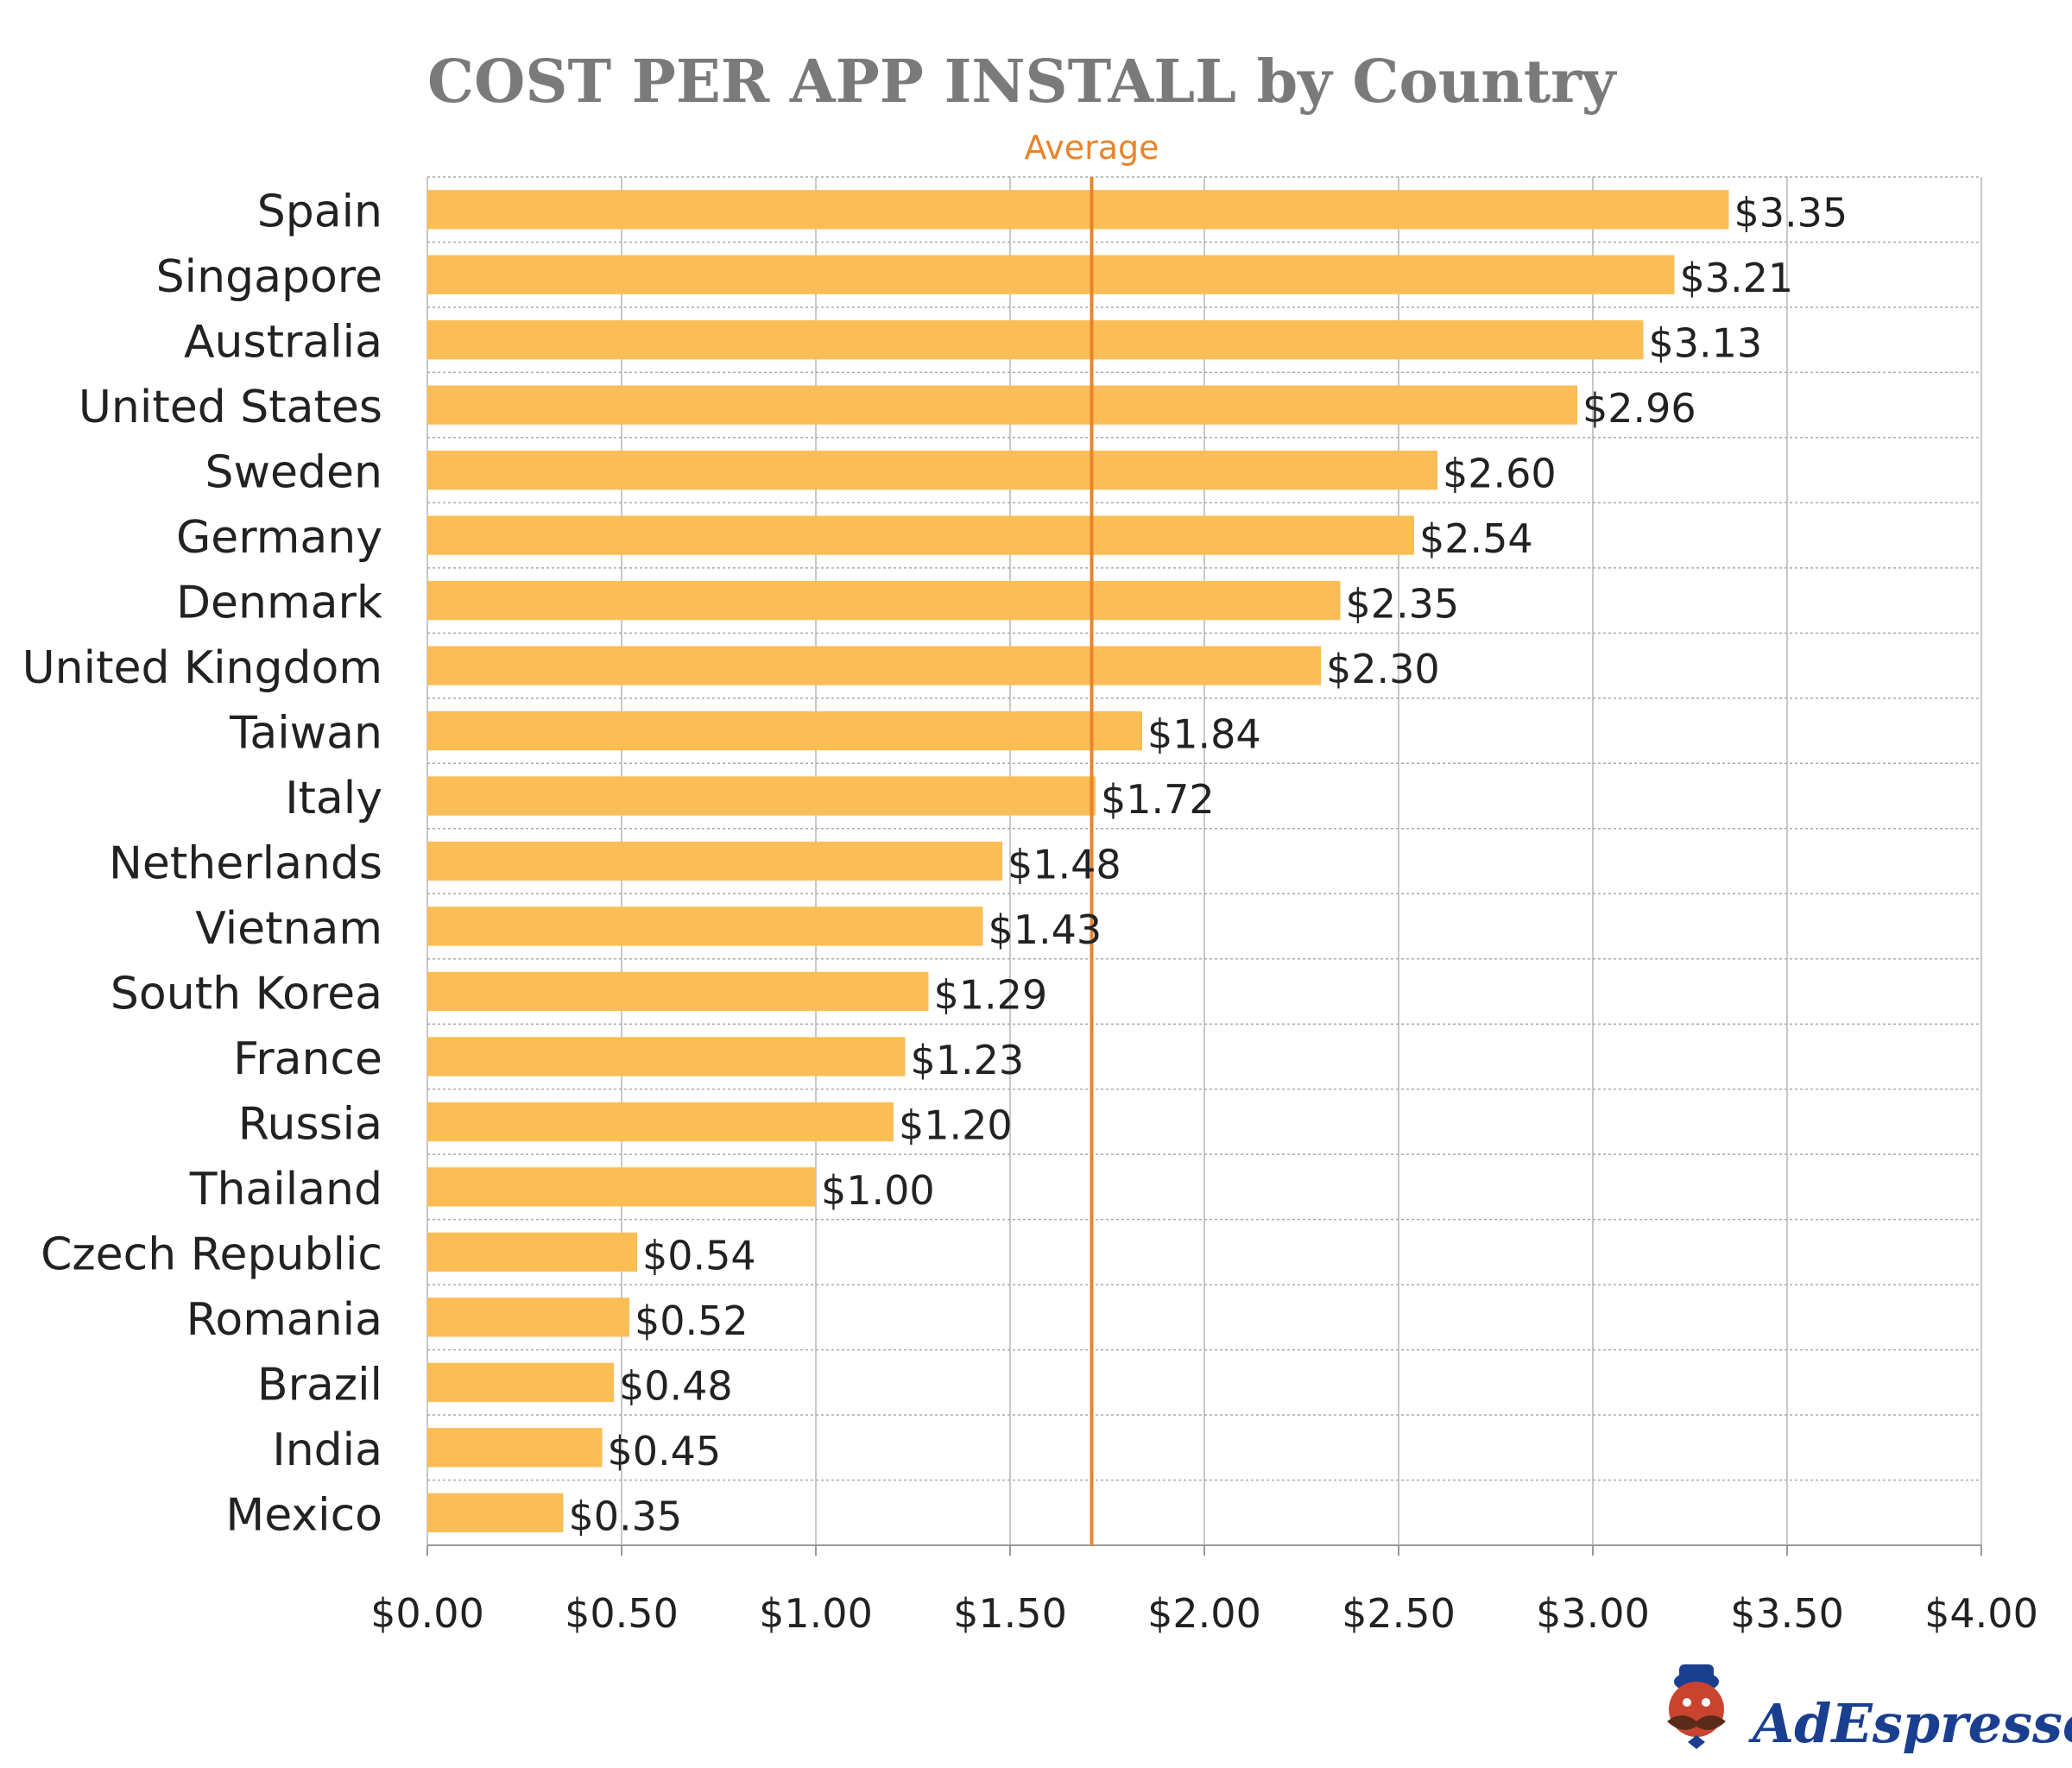 This screenshot has width=2072, height=1768. Describe the element at coordinates (676, 1386) in the screenshot. I see `data-label: $0.48` at that location.